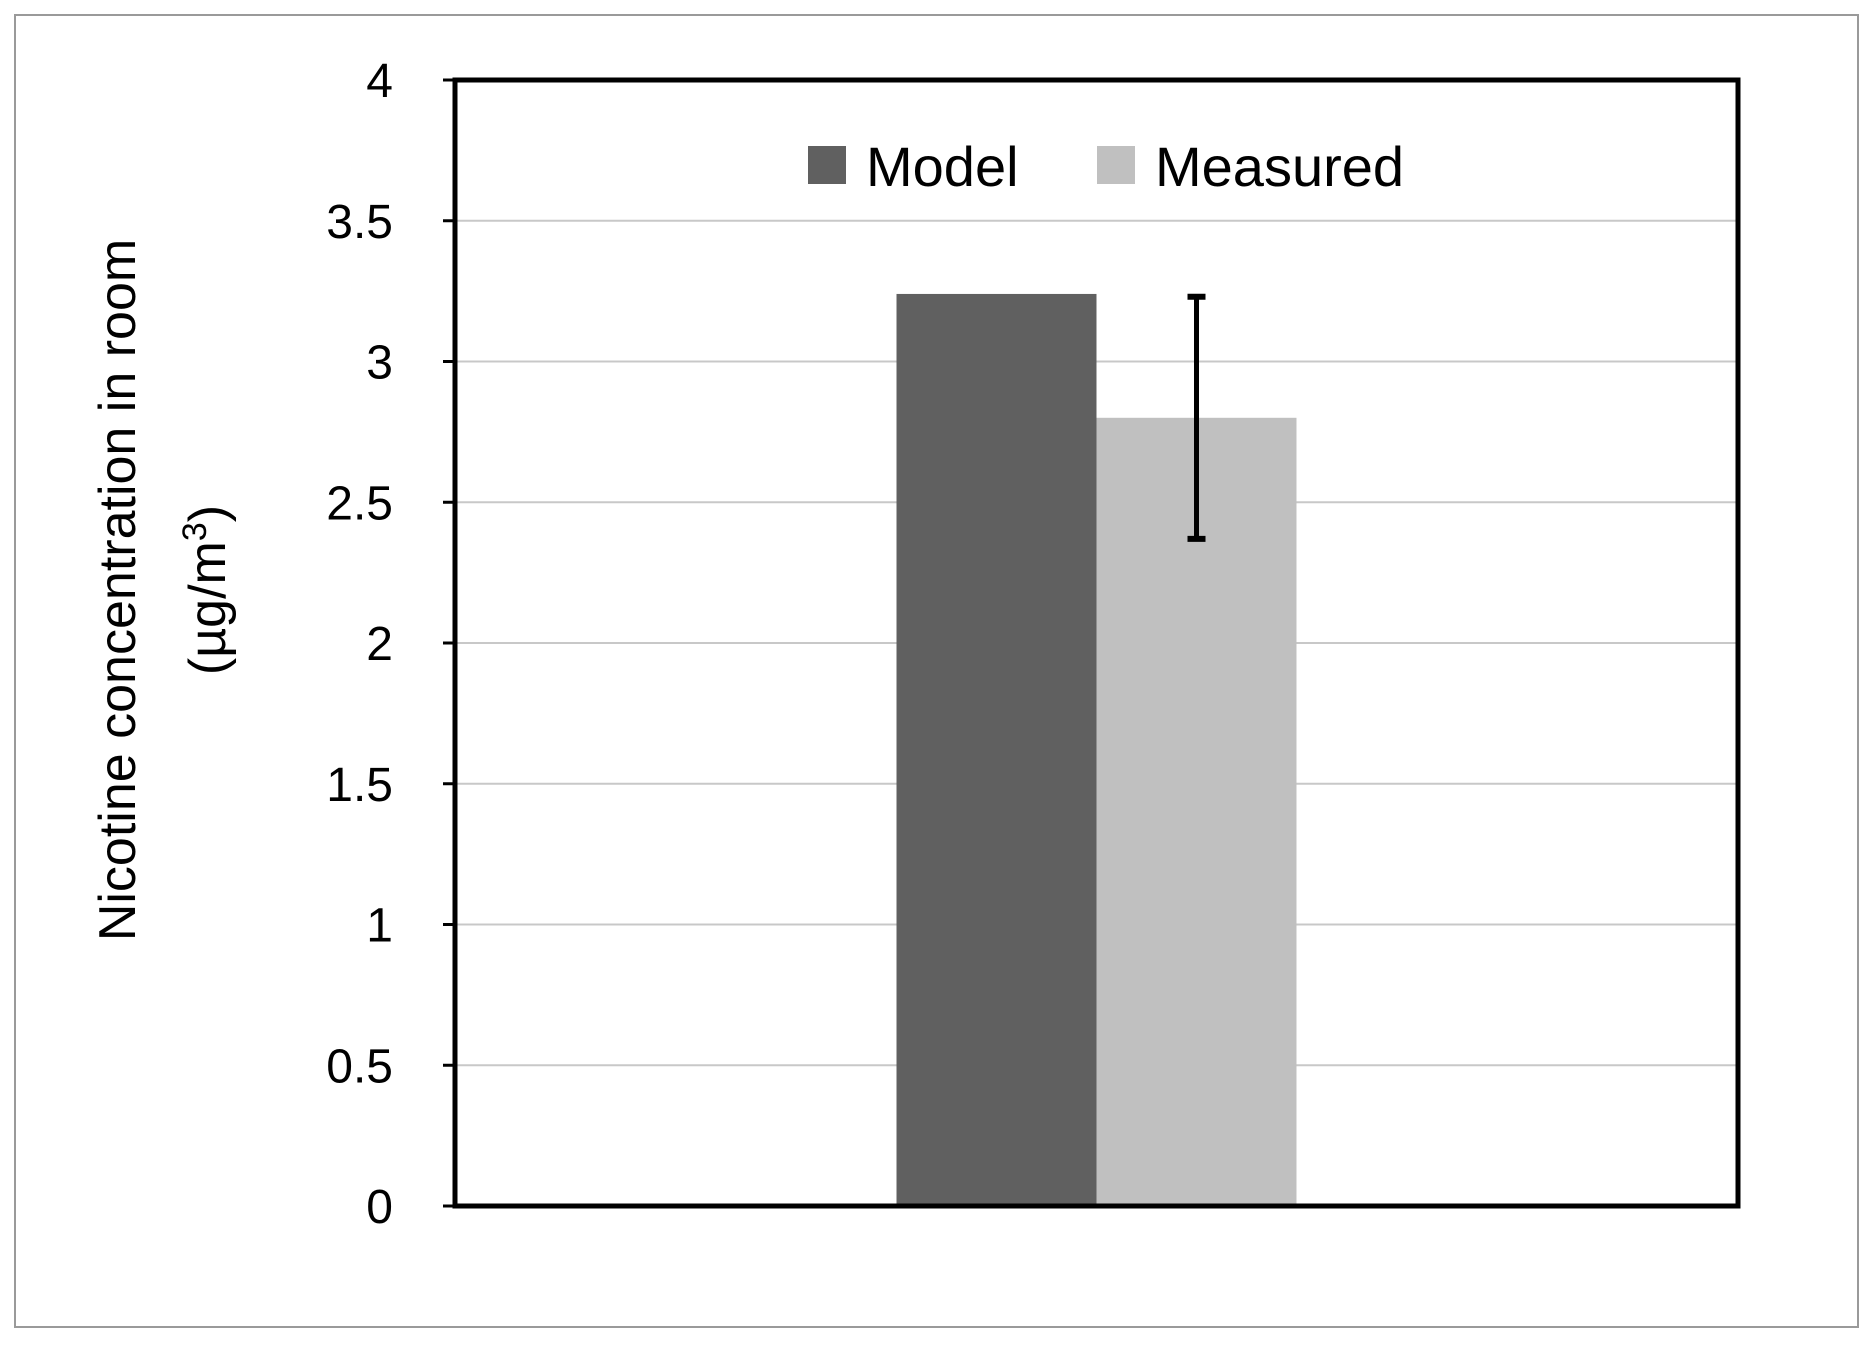 This screenshot has width=1875, height=1347. Describe the element at coordinates (379, 1207) in the screenshot. I see `y-tick-label: 0` at that location.